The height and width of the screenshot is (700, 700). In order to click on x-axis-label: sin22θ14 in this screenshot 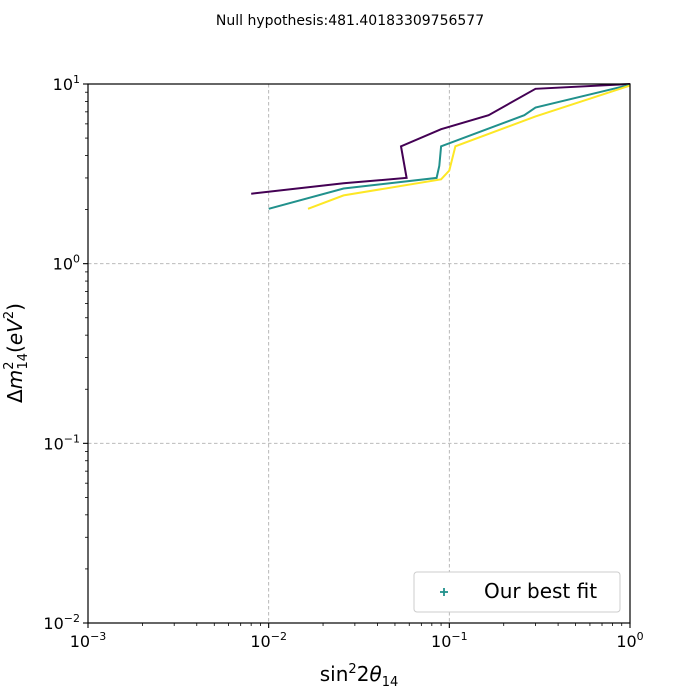, I will do `click(359, 676)`.